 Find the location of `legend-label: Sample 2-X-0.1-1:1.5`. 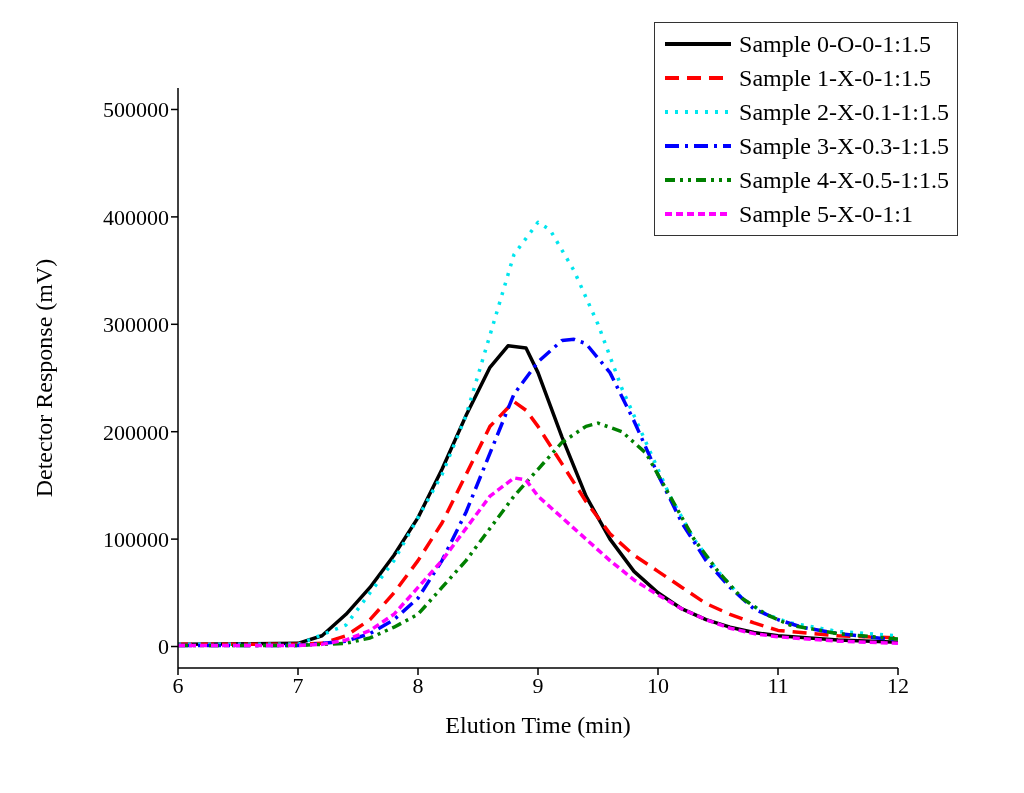

legend-label: Sample 2-X-0.1-1:1.5 is located at coordinates (844, 112).